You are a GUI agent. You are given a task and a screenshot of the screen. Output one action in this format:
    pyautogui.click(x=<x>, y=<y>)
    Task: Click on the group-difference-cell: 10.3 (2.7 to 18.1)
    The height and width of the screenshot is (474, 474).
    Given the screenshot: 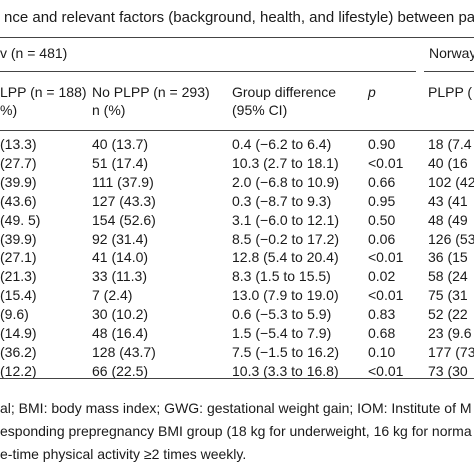 What is the action you would take?
    pyautogui.click(x=285, y=162)
    